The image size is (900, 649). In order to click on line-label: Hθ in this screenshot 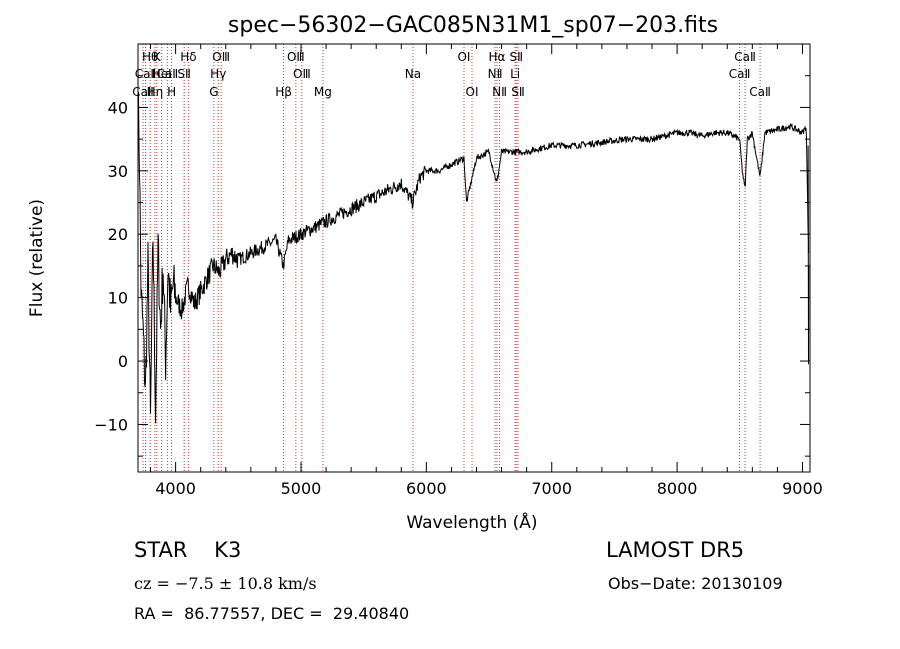, I will do `click(150, 57)`.